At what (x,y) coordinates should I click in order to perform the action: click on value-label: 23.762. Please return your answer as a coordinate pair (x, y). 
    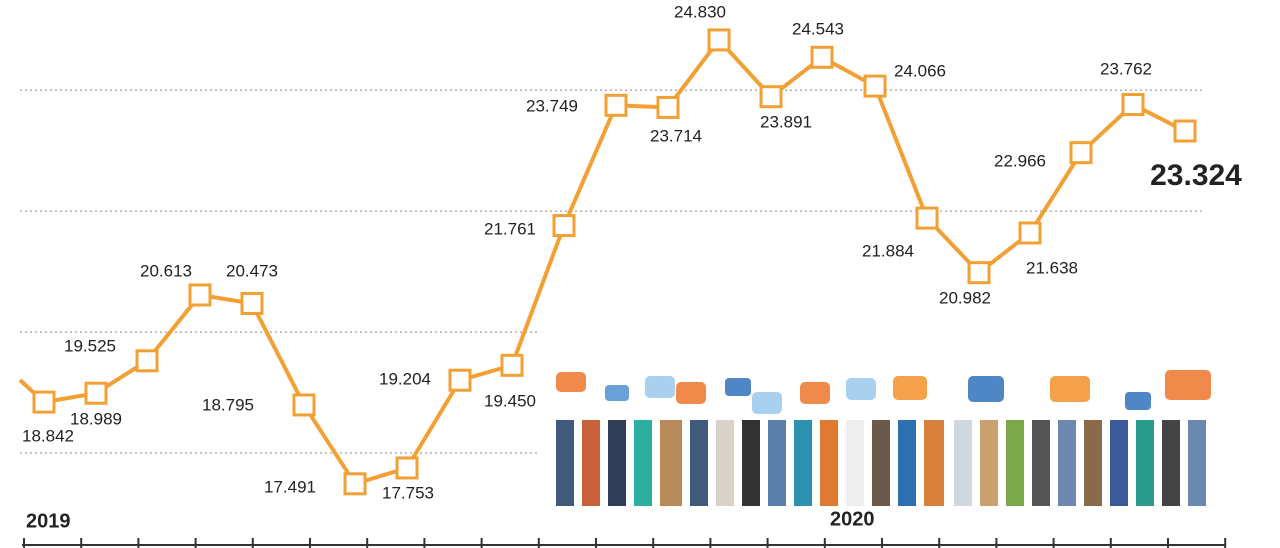
    Looking at the image, I should click on (1126, 68).